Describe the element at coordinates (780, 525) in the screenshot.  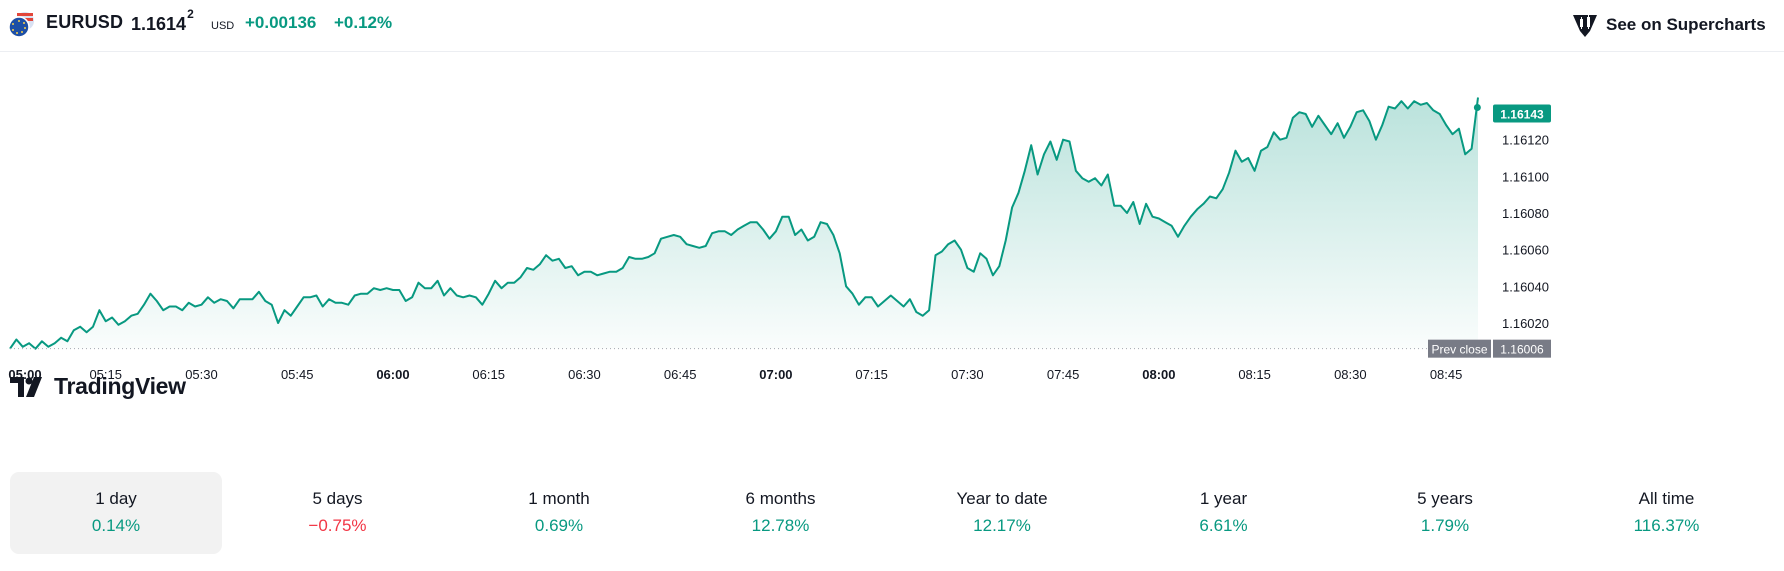
I see `period-change: 12.78%` at that location.